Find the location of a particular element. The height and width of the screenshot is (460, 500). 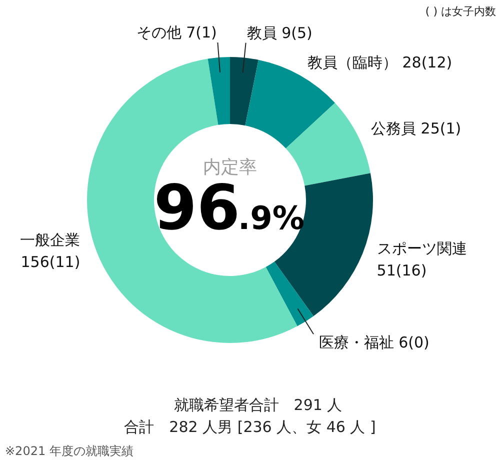

slice-label: スポーツ関連 is located at coordinates (421, 248).